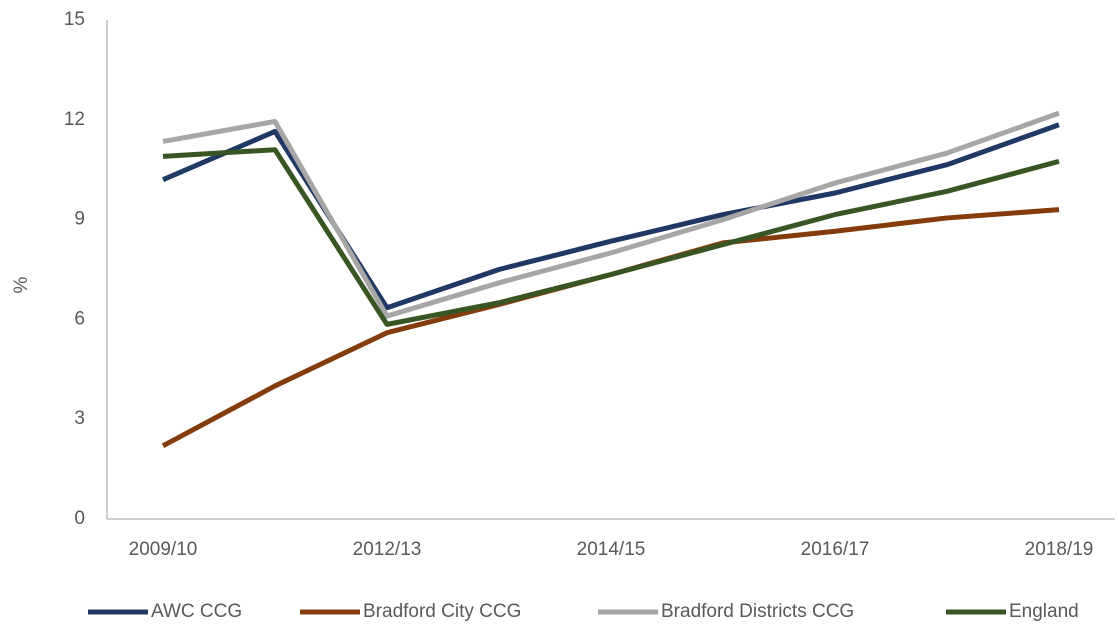 This screenshot has height=635, width=1118. What do you see at coordinates (74, 19) in the screenshot?
I see `y-tick-label: 15` at bounding box center [74, 19].